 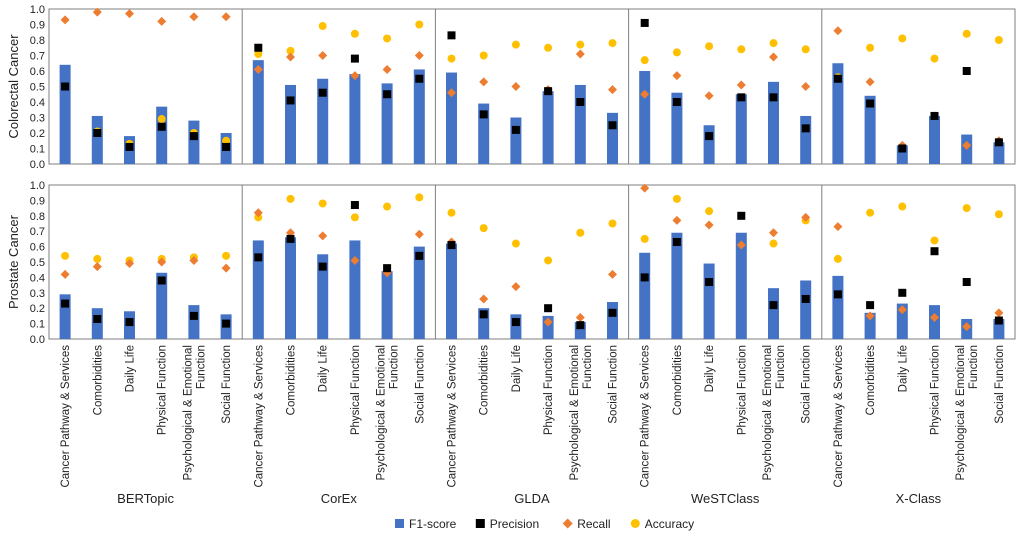 What do you see at coordinates (399, 523) in the screenshot?
I see `legend-swatch-bar` at bounding box center [399, 523].